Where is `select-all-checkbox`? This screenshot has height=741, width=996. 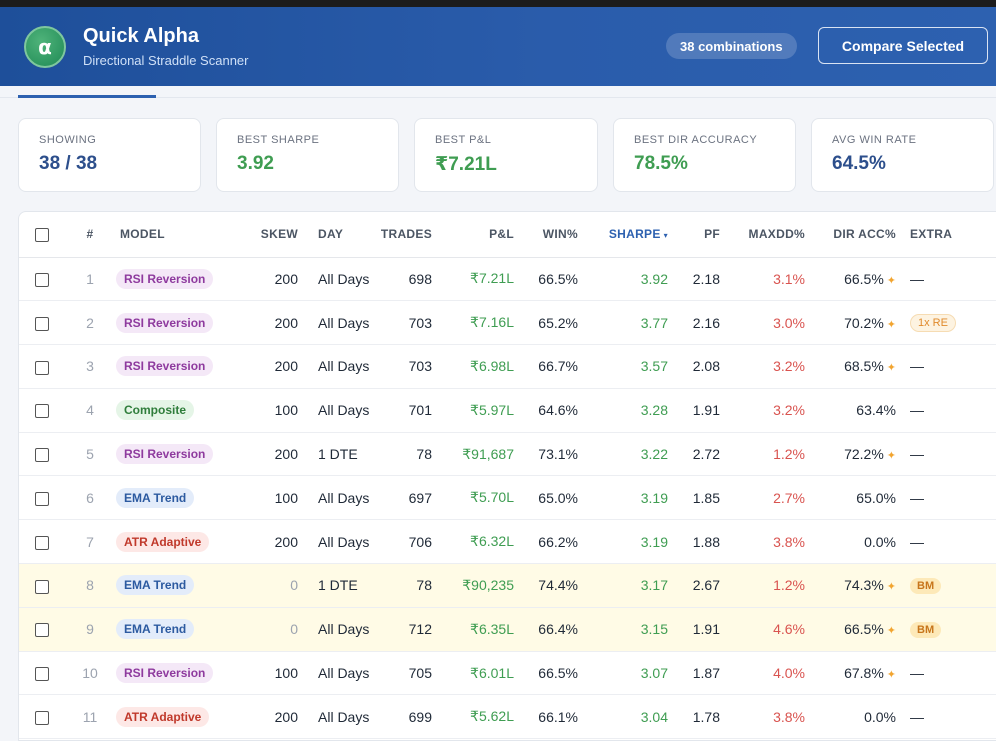 select-all-checkbox is located at coordinates (41, 234).